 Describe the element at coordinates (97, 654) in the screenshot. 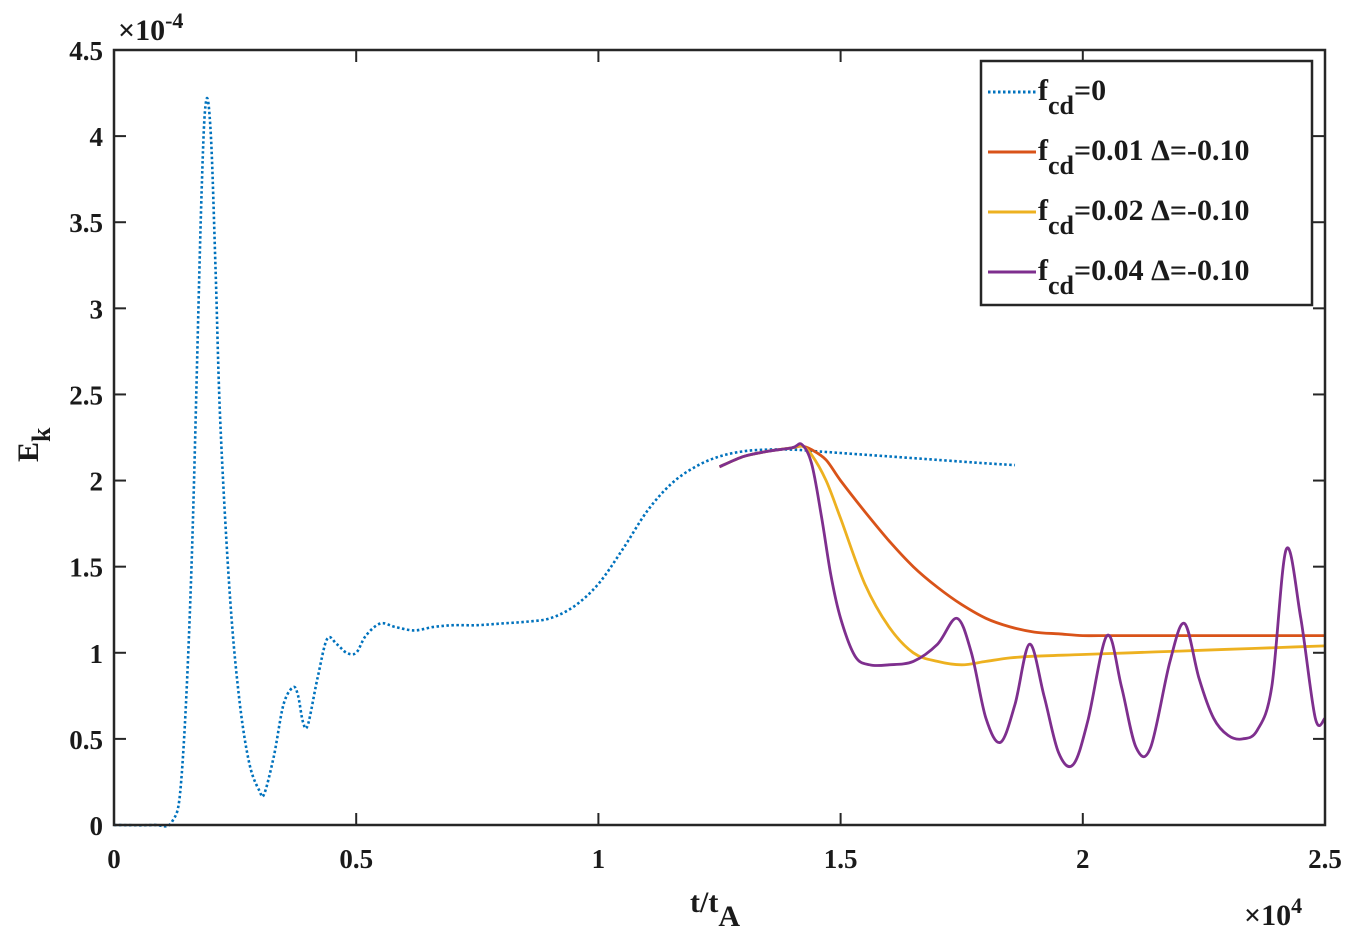

I see `y-tick-label: 1` at that location.